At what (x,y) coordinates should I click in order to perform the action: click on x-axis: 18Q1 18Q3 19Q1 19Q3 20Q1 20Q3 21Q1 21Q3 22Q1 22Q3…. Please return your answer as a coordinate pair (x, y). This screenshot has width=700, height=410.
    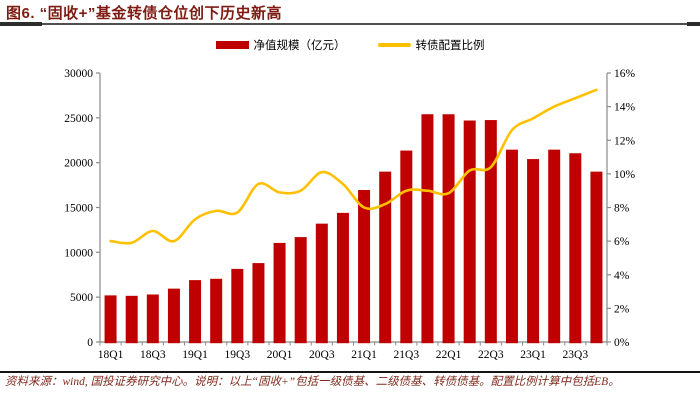
    Looking at the image, I should click on (353, 351).